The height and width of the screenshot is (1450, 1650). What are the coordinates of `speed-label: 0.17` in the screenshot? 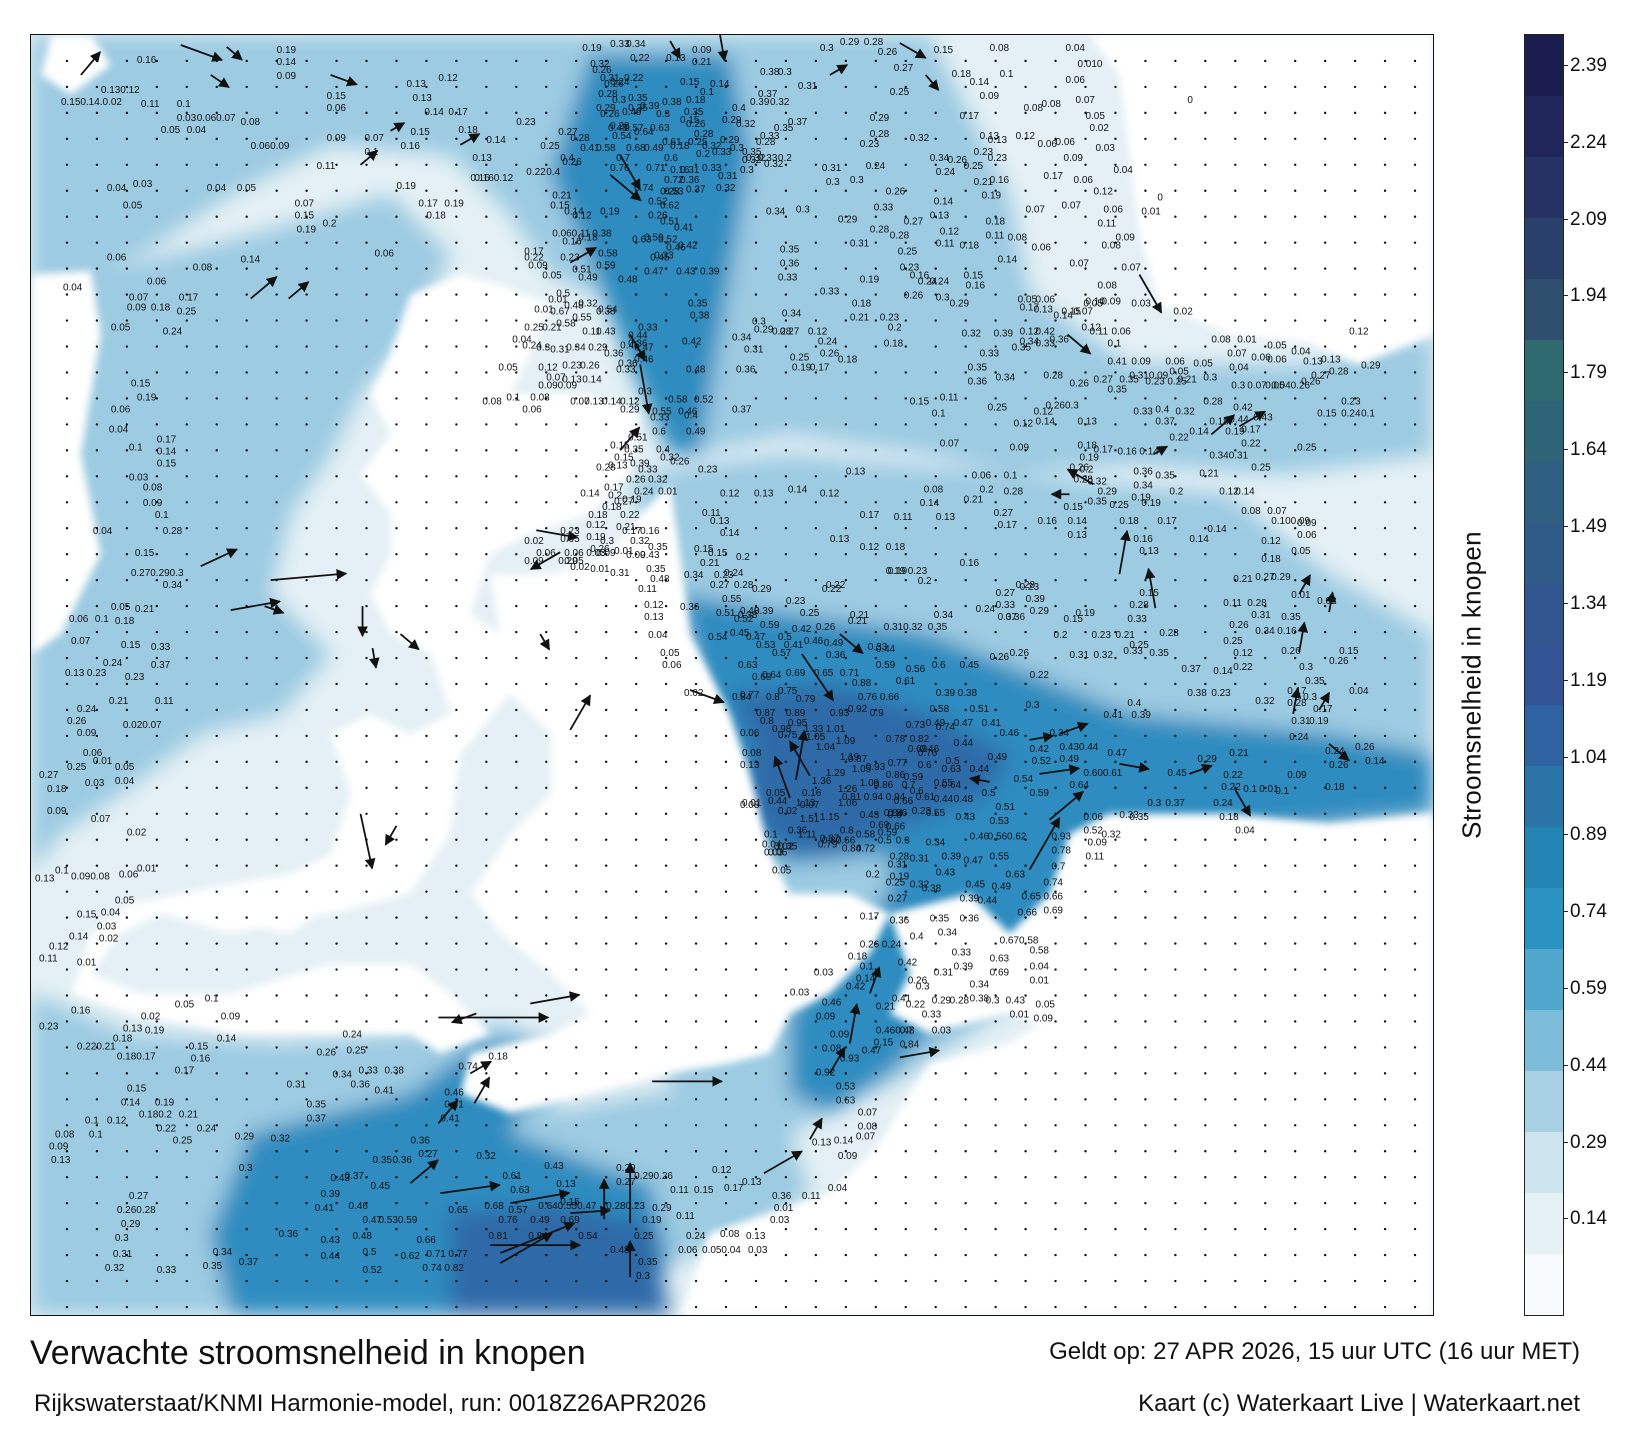 It's located at (185, 1070).